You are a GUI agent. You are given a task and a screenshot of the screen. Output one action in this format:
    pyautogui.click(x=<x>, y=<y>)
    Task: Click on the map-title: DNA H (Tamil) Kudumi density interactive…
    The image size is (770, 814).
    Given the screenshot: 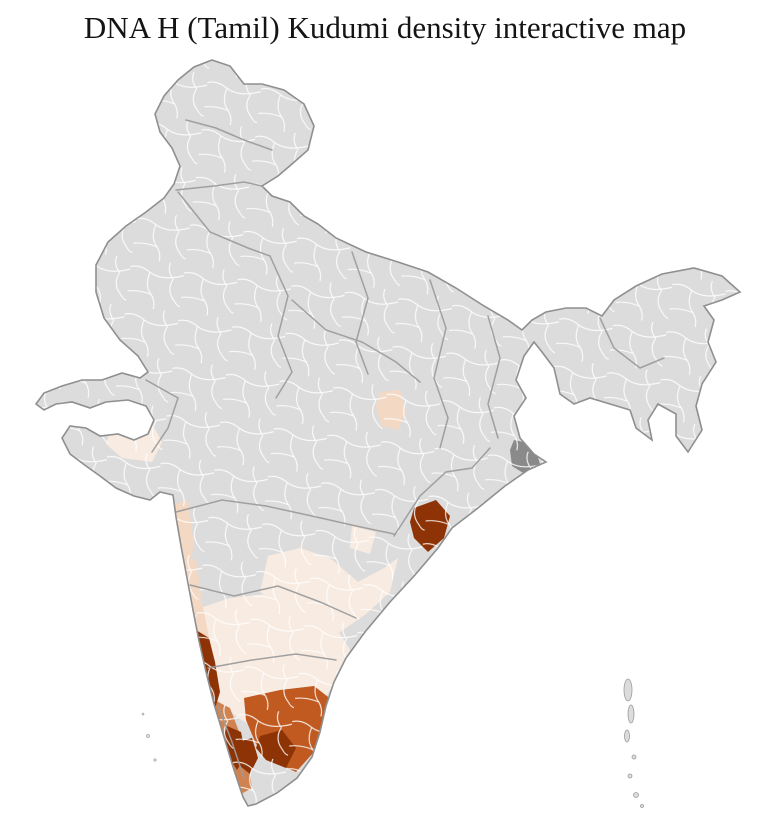 What is the action you would take?
    pyautogui.click(x=385, y=27)
    